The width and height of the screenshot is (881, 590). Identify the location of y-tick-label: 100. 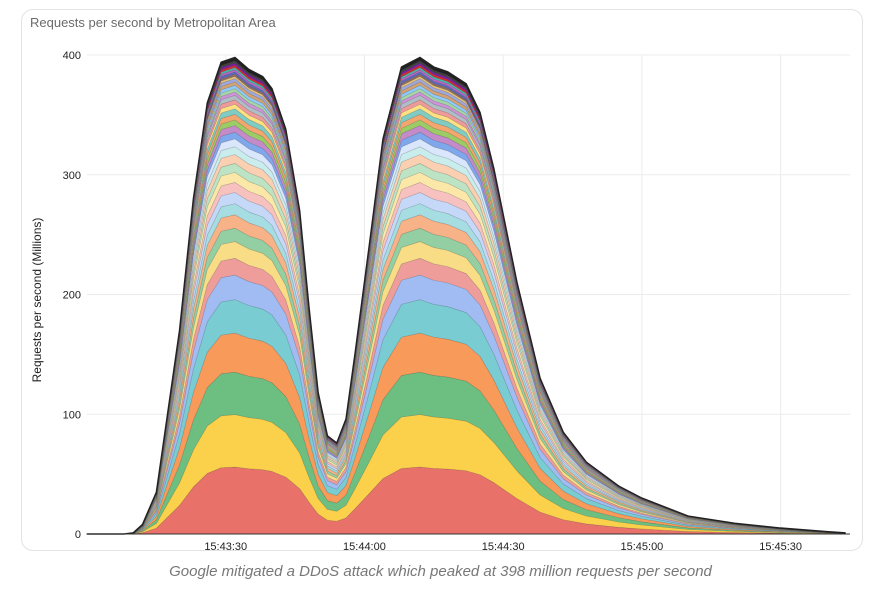
(72, 415).